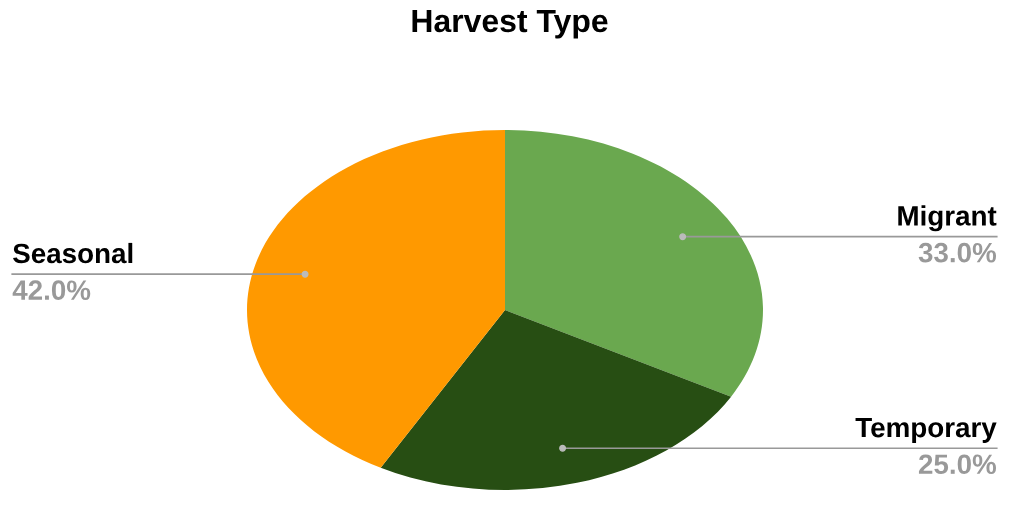 This screenshot has width=1019, height=526. I want to click on slice-label: Temporary, so click(926, 430).